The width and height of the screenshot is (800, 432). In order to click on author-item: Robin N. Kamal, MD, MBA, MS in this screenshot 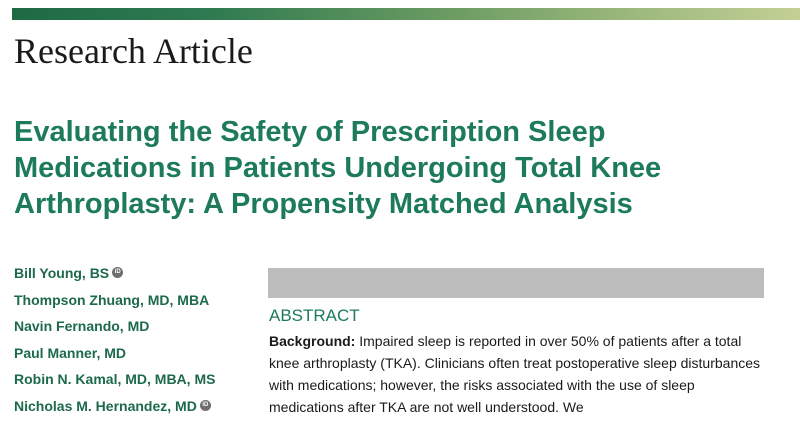, I will do `click(114, 383)`.